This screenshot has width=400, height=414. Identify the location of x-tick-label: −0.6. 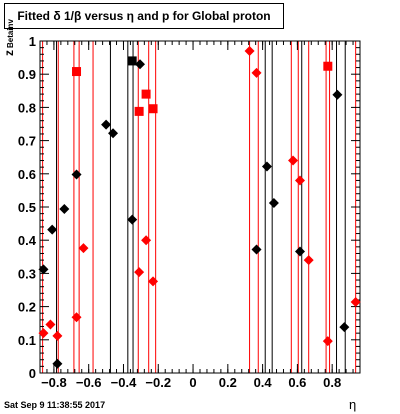
(89, 382).